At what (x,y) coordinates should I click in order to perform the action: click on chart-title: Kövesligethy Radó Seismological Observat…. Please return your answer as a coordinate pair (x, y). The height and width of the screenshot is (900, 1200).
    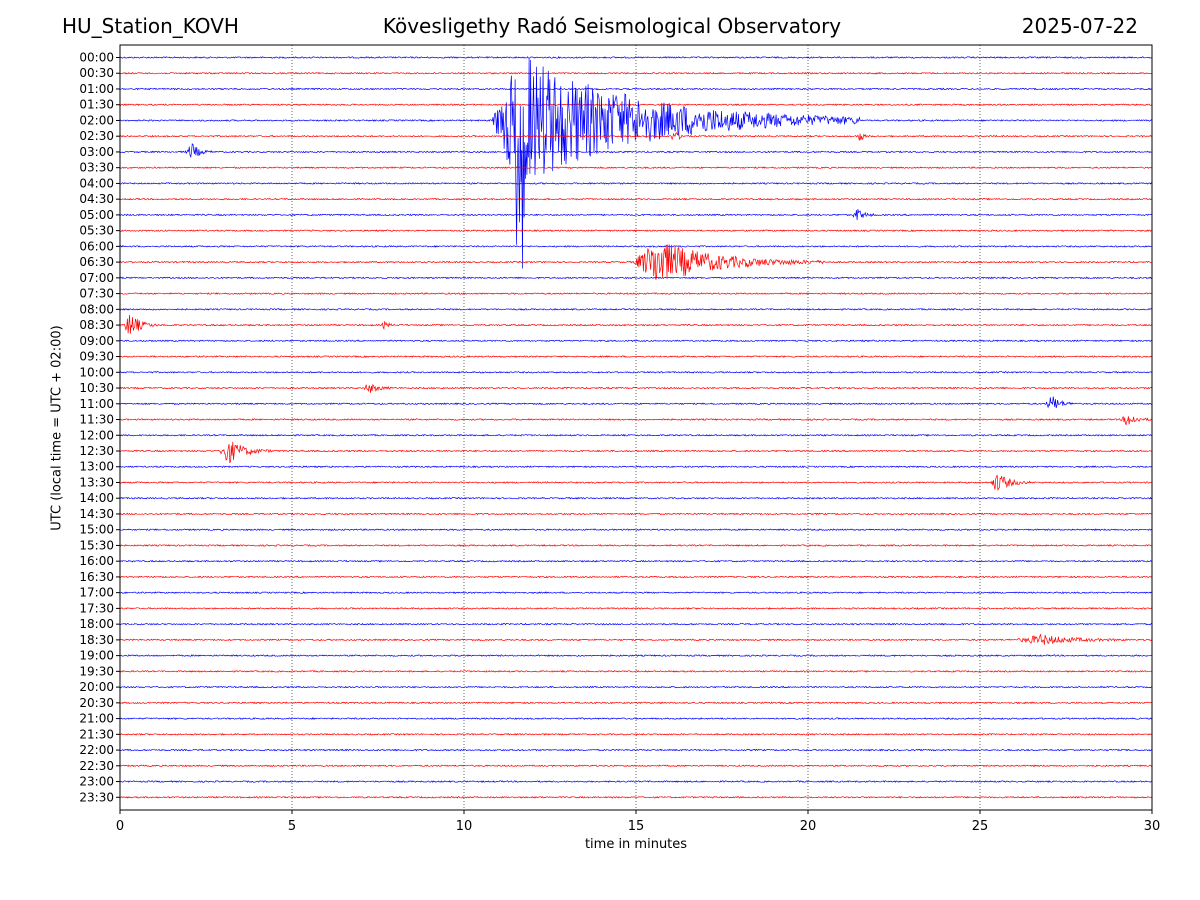
    Looking at the image, I should click on (612, 26).